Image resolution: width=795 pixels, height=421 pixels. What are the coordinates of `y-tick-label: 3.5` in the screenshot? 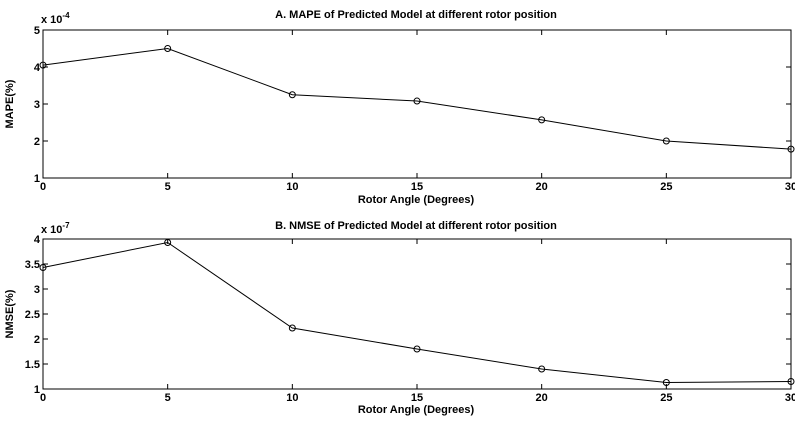 It's located at (32, 265).